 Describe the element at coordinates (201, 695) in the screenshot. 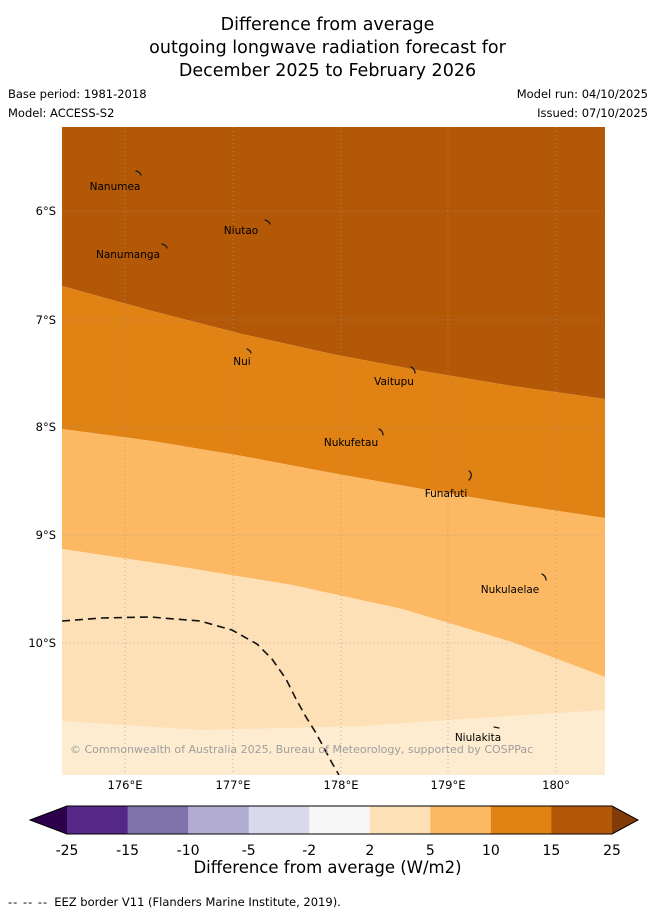

I see `eez-border-line` at that location.